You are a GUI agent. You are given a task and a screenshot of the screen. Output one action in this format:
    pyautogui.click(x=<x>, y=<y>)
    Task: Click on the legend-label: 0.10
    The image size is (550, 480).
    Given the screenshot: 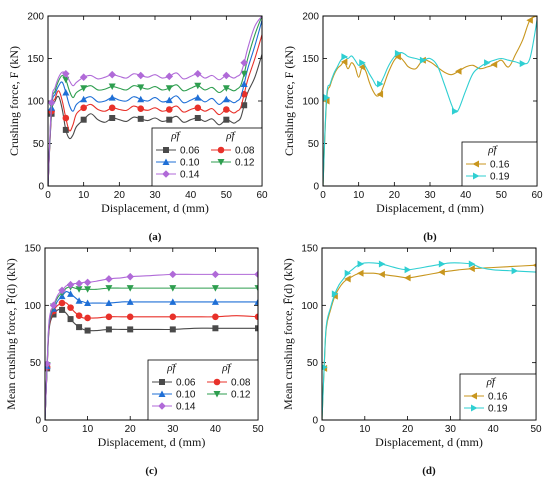 What is the action you would take?
    pyautogui.click(x=190, y=163)
    